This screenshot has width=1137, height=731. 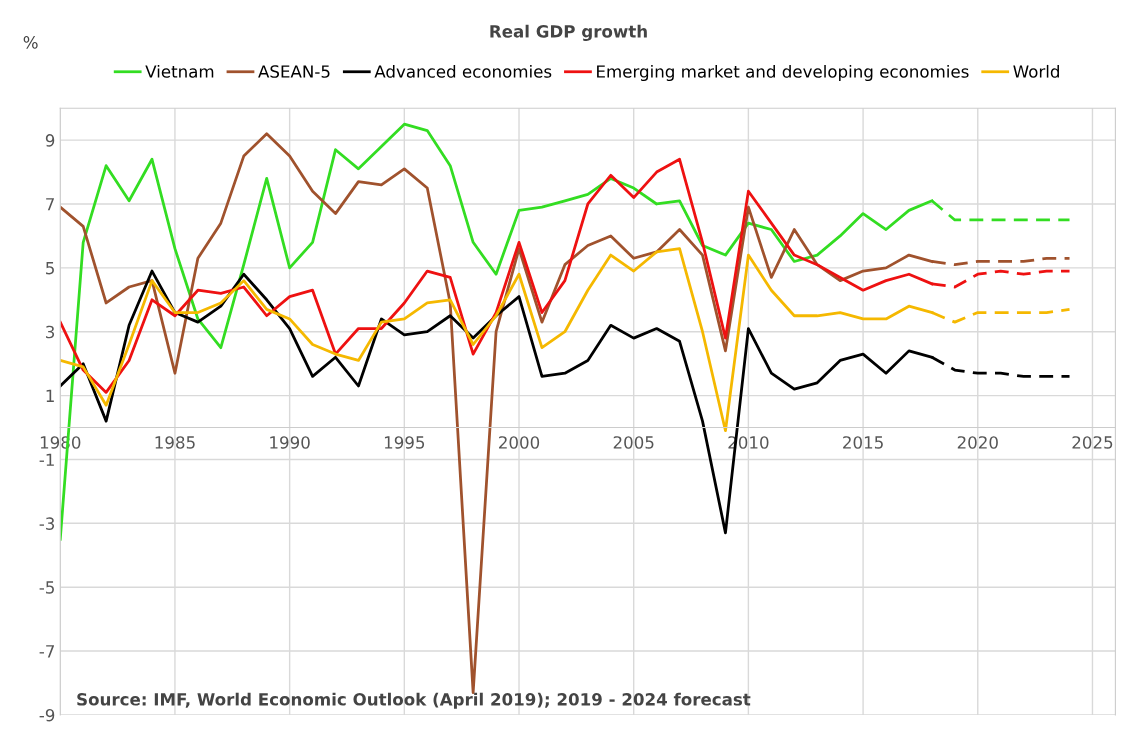 What do you see at coordinates (404, 442) in the screenshot?
I see `x-tick-label: 1995` at bounding box center [404, 442].